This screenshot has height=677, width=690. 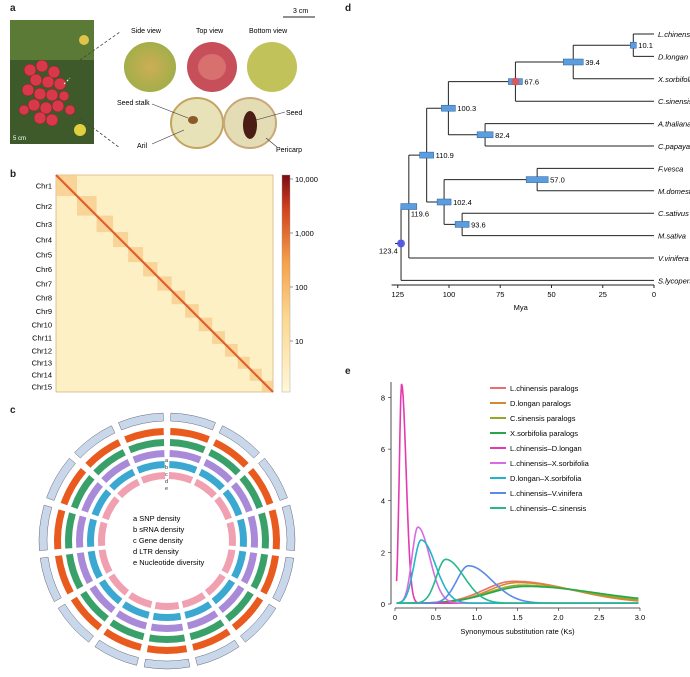 I want to click on track-letter-d: d, so click(x=166, y=482).